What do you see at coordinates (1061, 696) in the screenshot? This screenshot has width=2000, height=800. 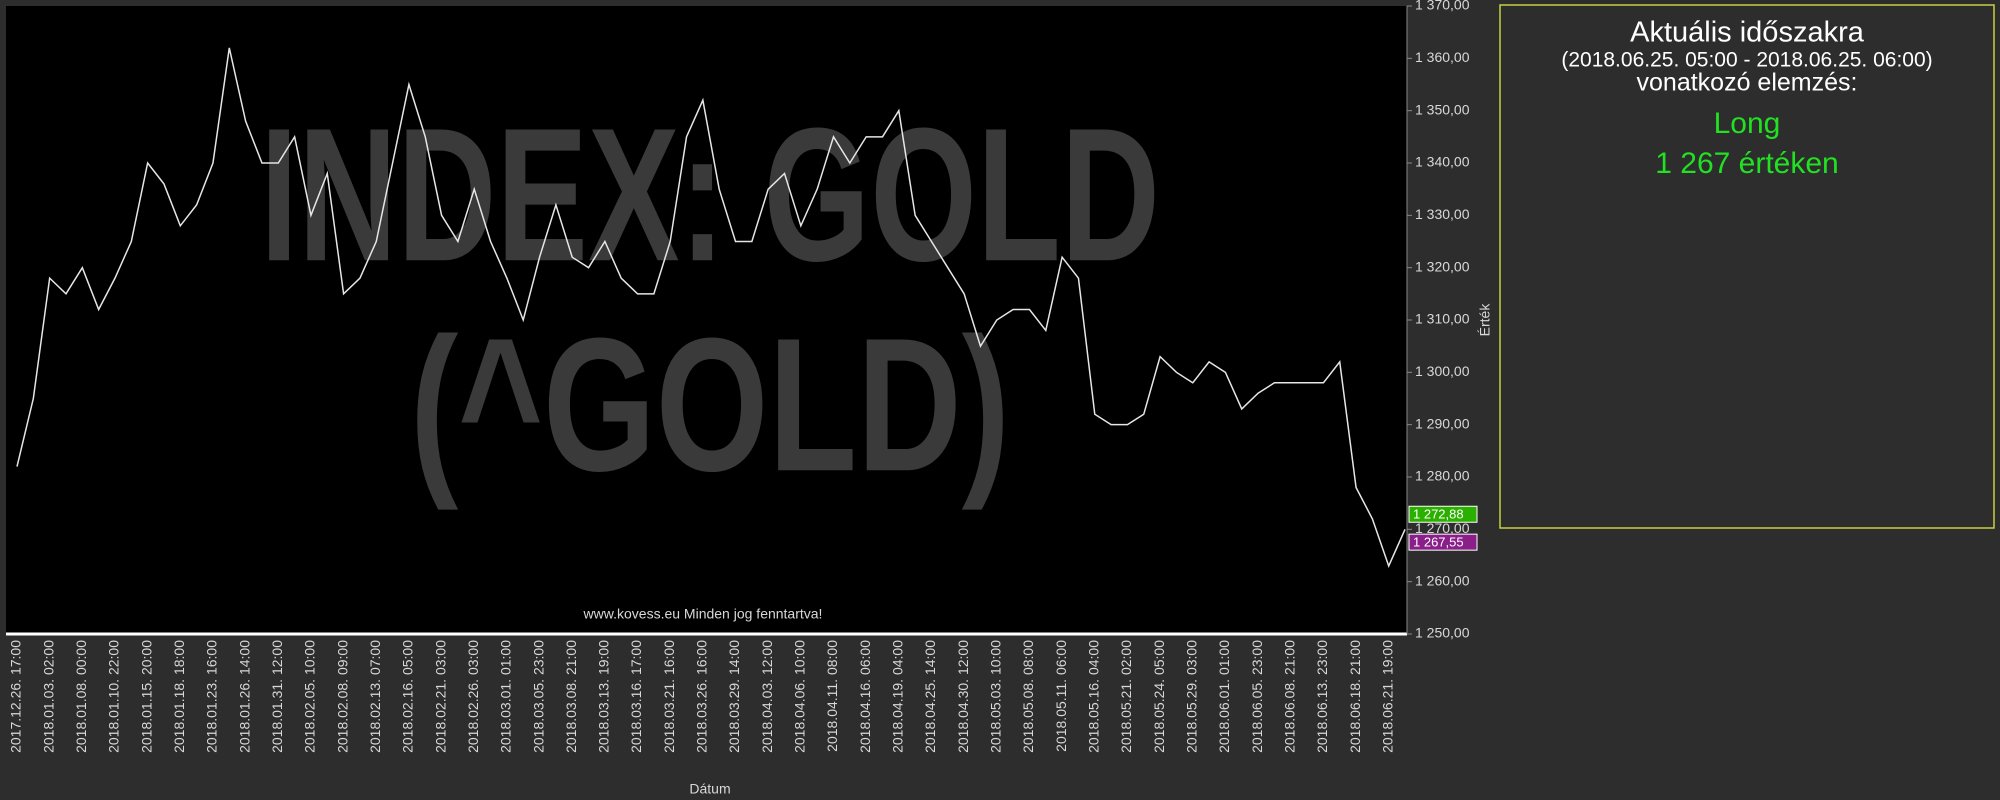 I see `x-tick-label: 2018.05.11. 06:00` at bounding box center [1061, 696].